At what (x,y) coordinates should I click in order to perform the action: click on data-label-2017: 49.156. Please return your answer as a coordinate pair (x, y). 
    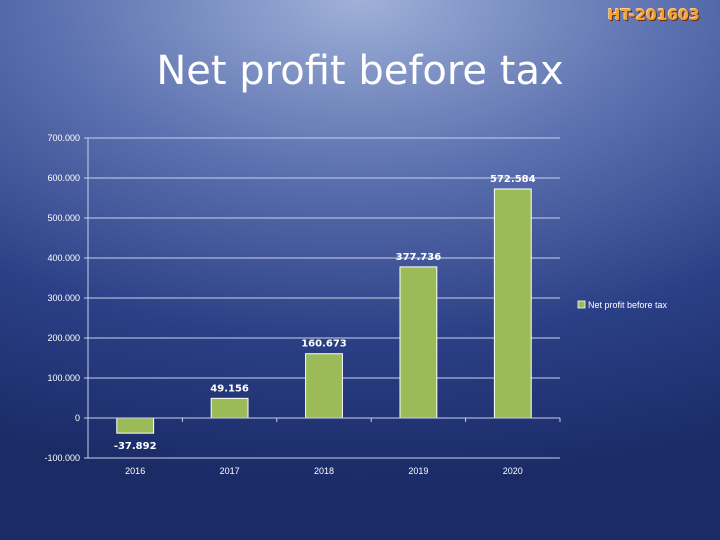
    Looking at the image, I should click on (229, 388).